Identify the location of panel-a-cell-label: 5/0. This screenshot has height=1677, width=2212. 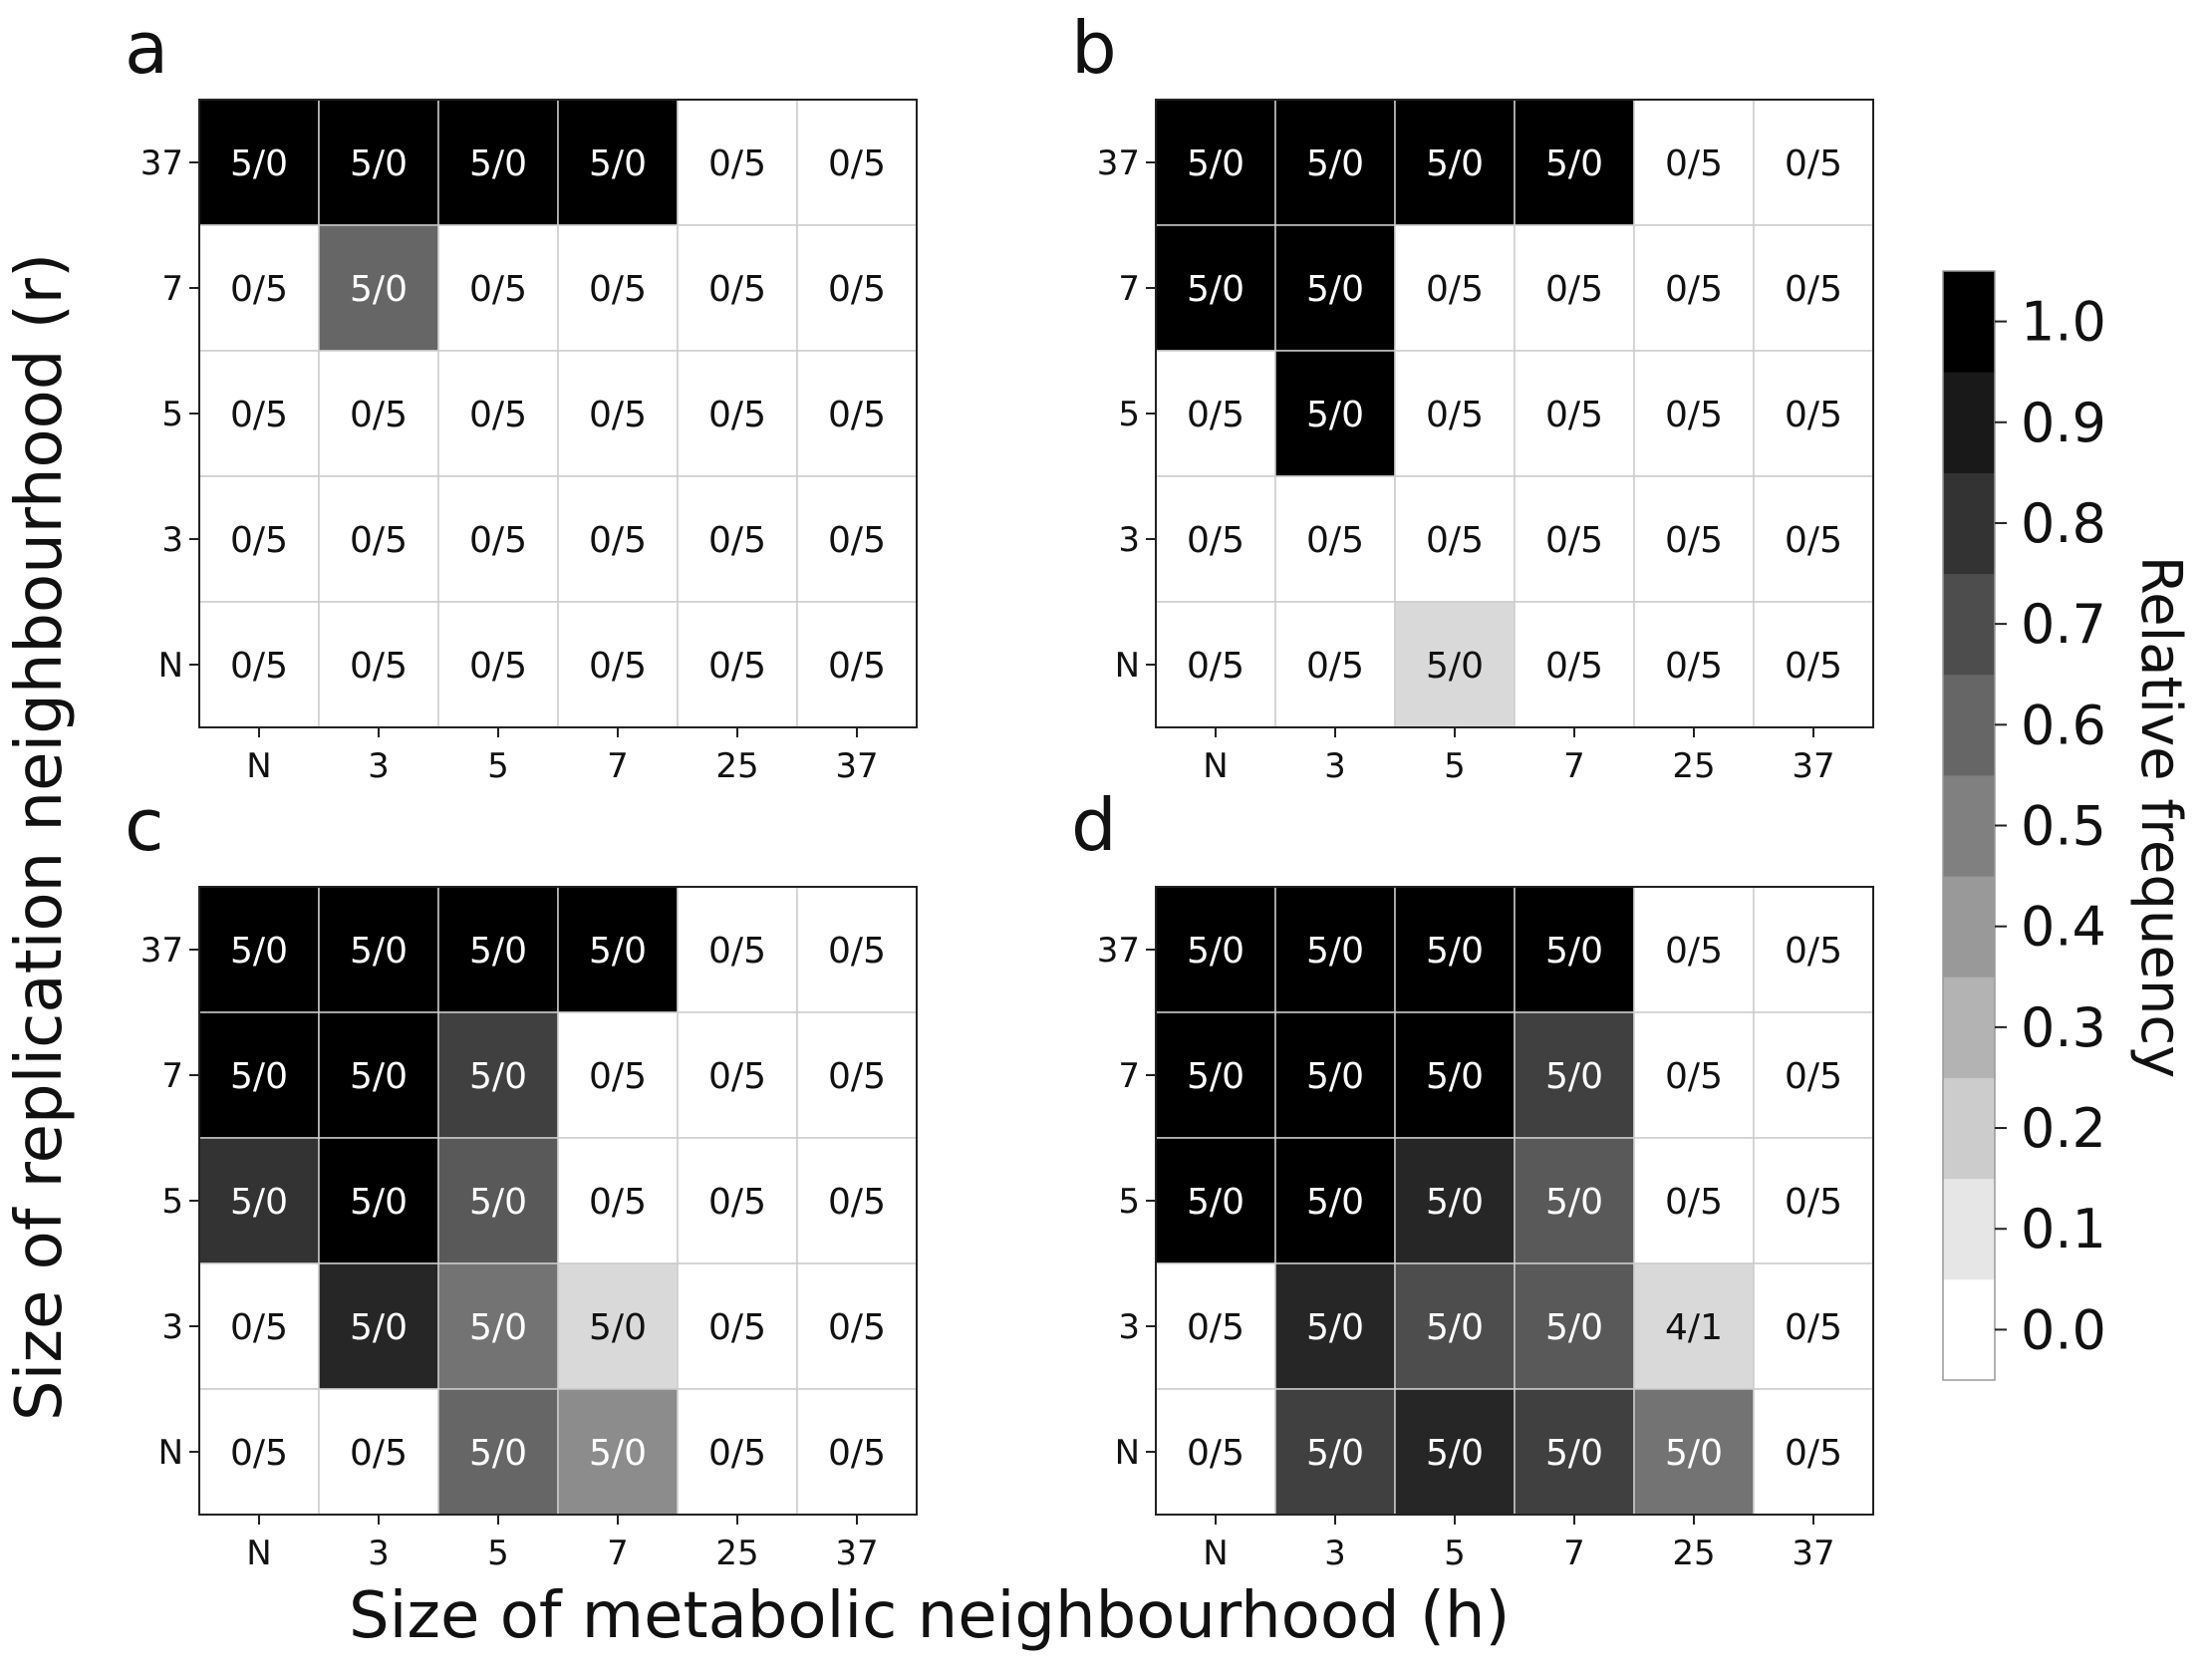
(379, 163).